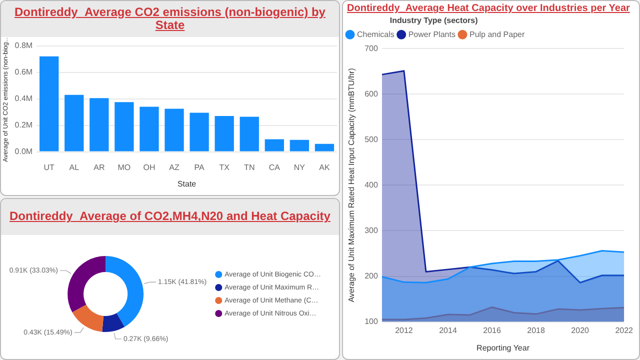  I want to click on y-axis-title: Average of Unit Maximum Rated Heat Input Capacity (mmBTU/hr), so click(351, 185).